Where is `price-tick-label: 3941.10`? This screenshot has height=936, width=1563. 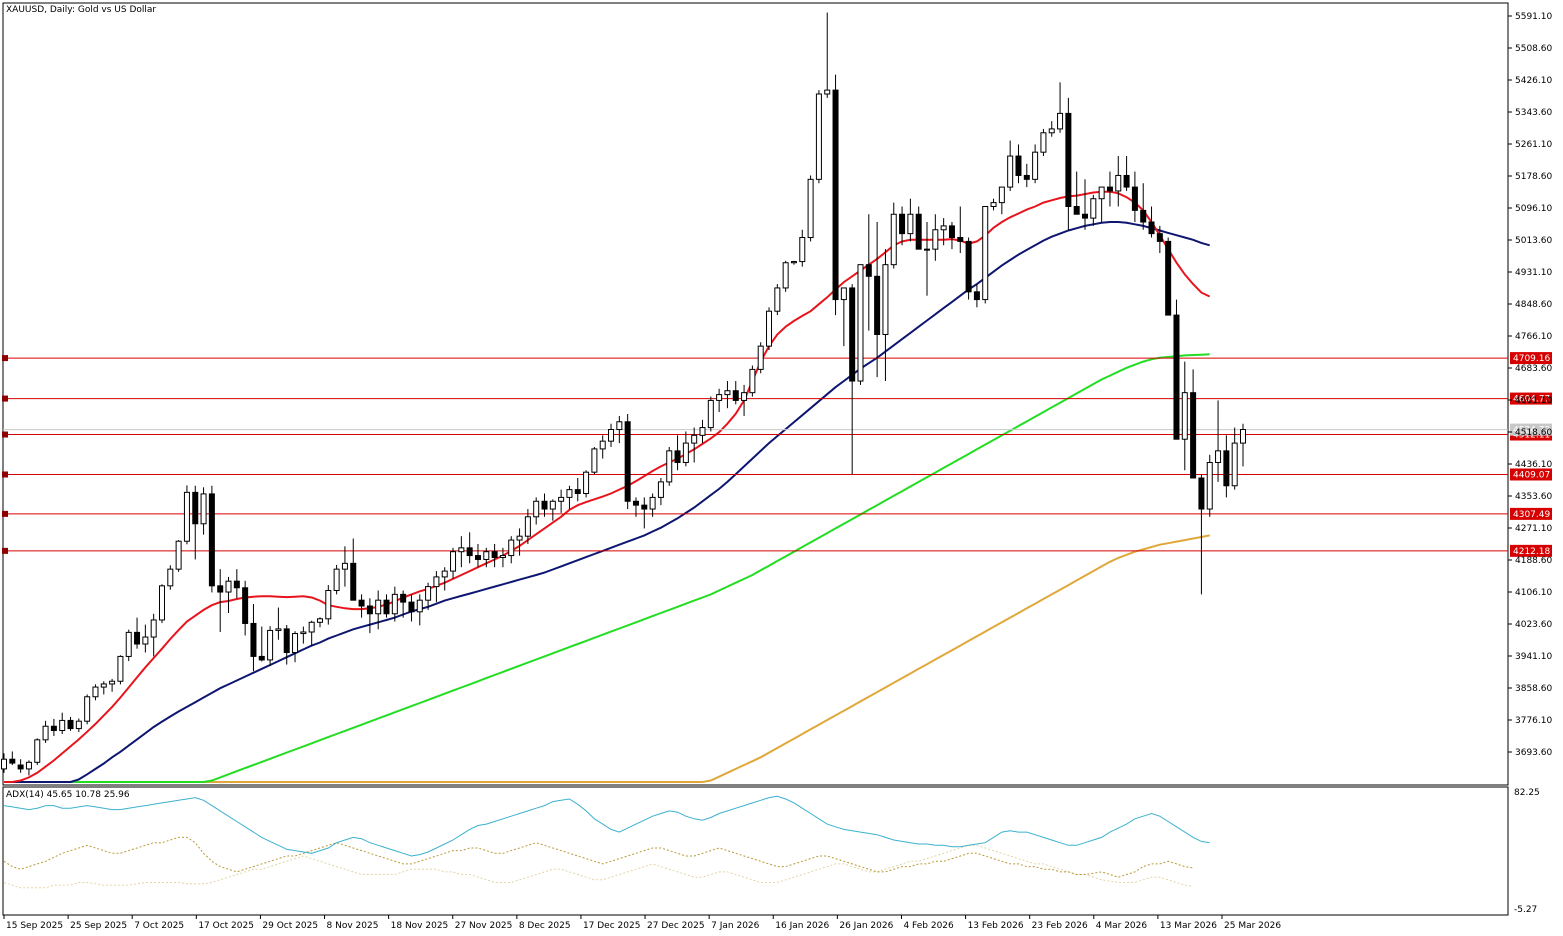 price-tick-label: 3941.10 is located at coordinates (1533, 657).